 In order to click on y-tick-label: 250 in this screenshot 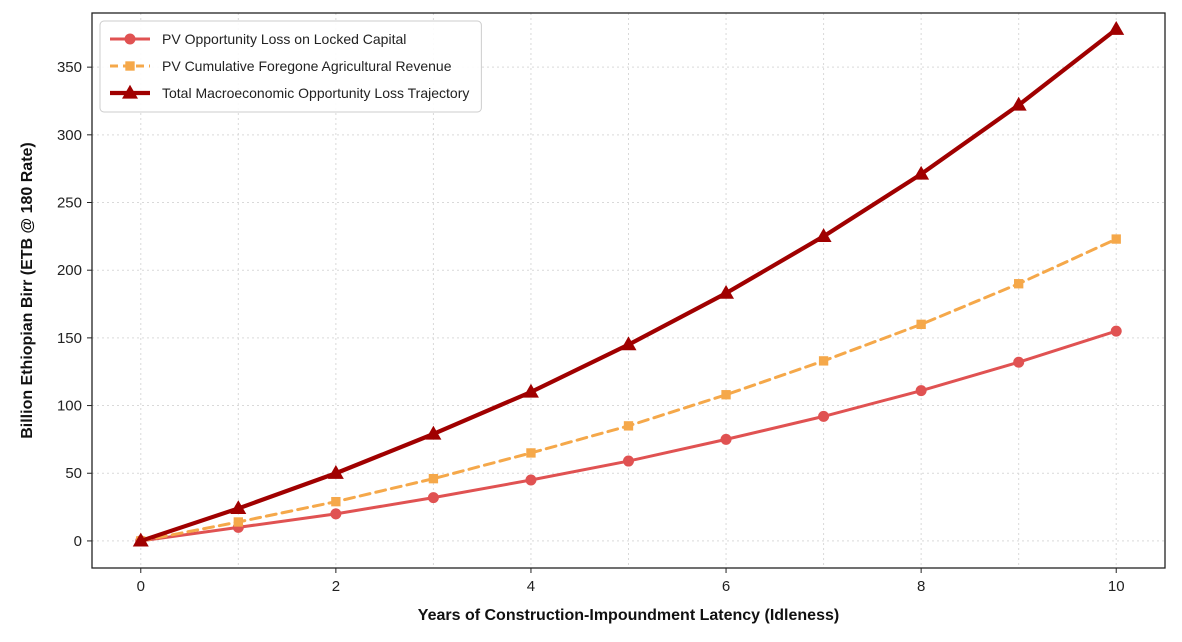, I will do `click(69, 203)`.